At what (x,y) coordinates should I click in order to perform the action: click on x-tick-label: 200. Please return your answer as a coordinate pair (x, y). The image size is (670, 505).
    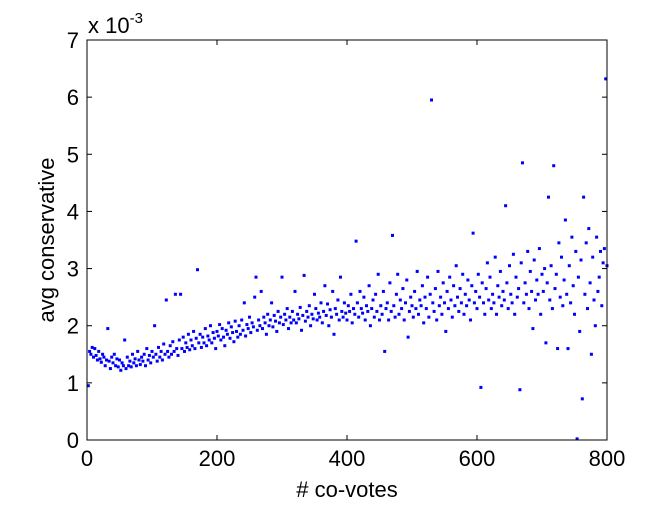
    Looking at the image, I should click on (217, 458).